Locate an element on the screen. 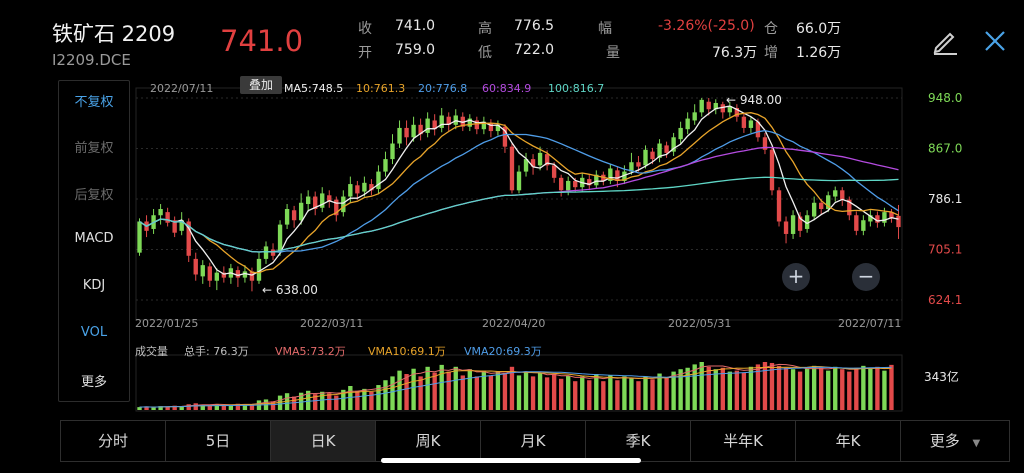 The width and height of the screenshot is (1024, 473). overlay-button: 叠加 is located at coordinates (261, 85).